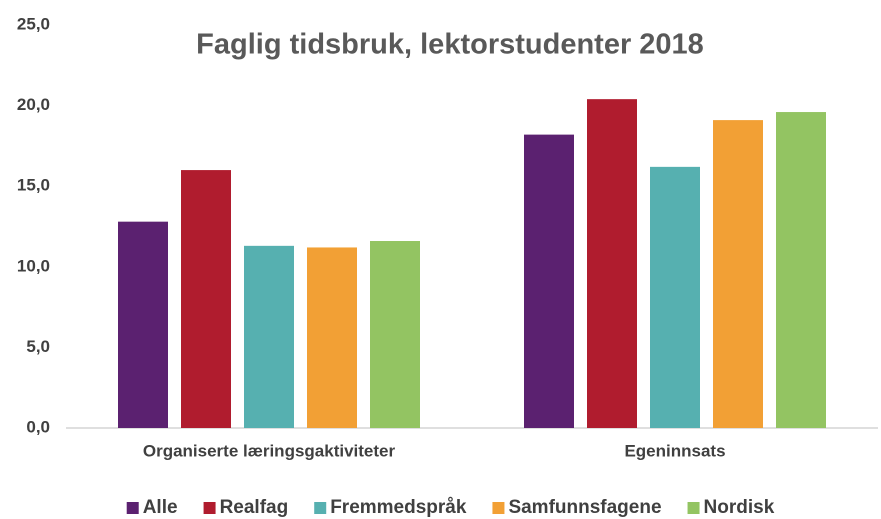 This screenshot has height=519, width=881. Describe the element at coordinates (33, 104) in the screenshot. I see `y-tick-label: 20,0` at that location.